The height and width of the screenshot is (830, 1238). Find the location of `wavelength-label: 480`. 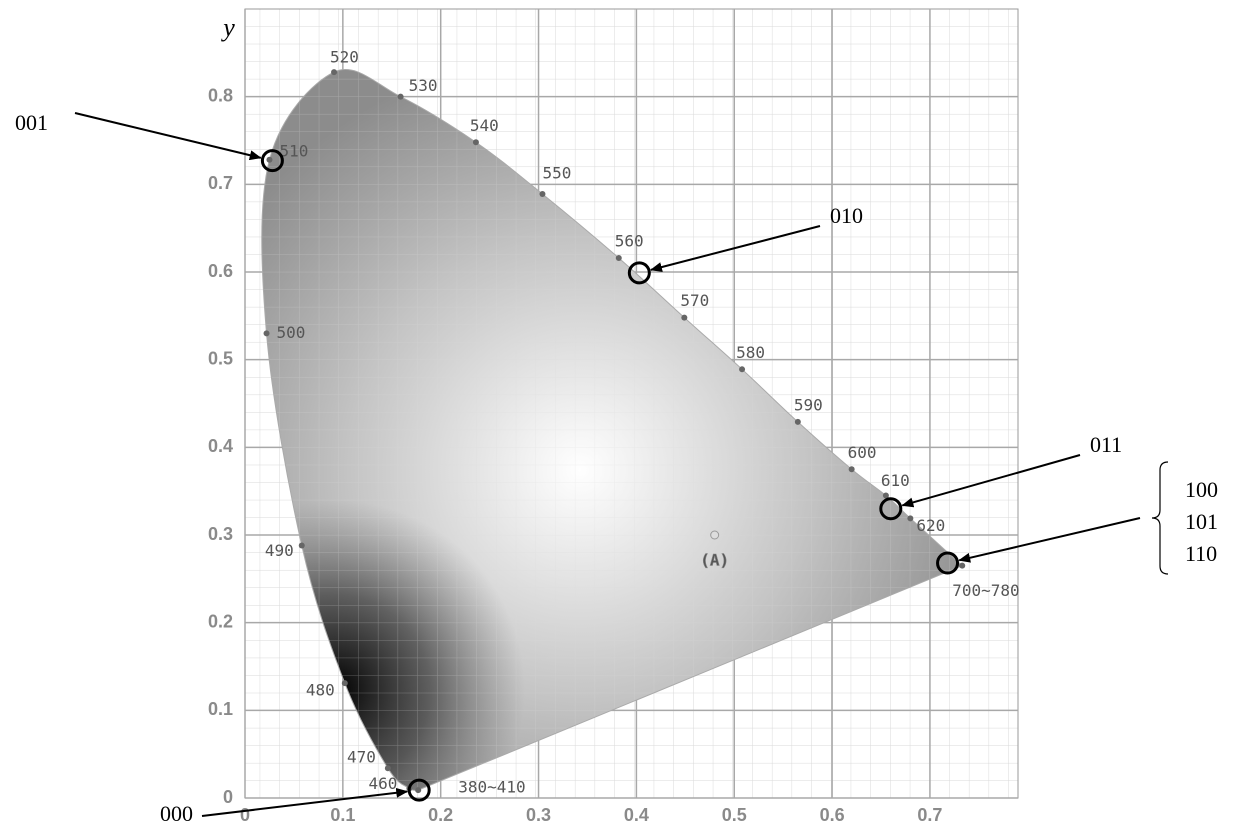

wavelength-label: 480 is located at coordinates (320, 690).